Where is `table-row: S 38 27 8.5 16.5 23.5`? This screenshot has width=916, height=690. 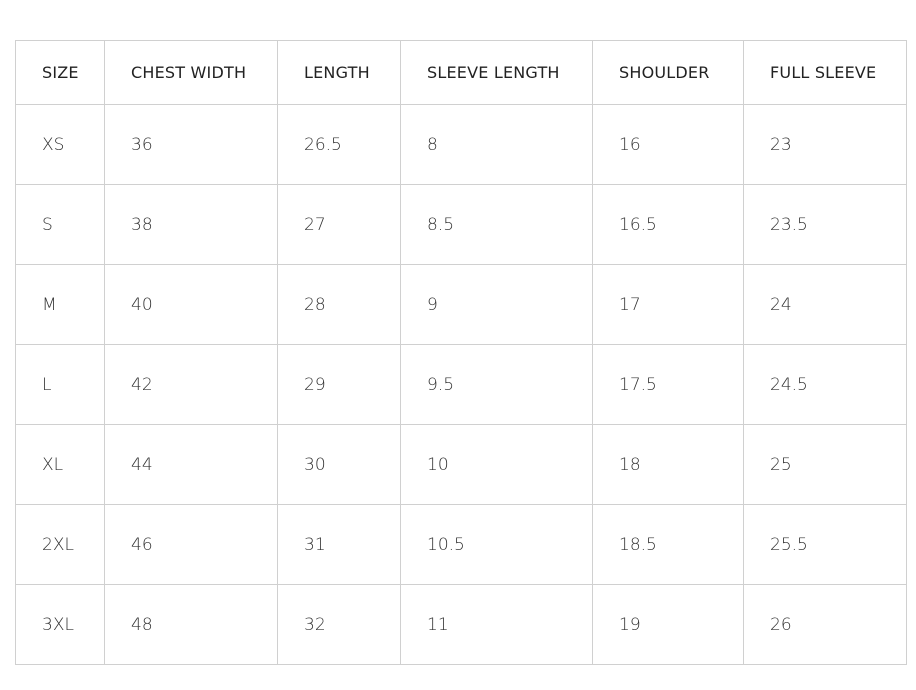 table-row: S 38 27 8.5 16.5 23.5 is located at coordinates (461, 224).